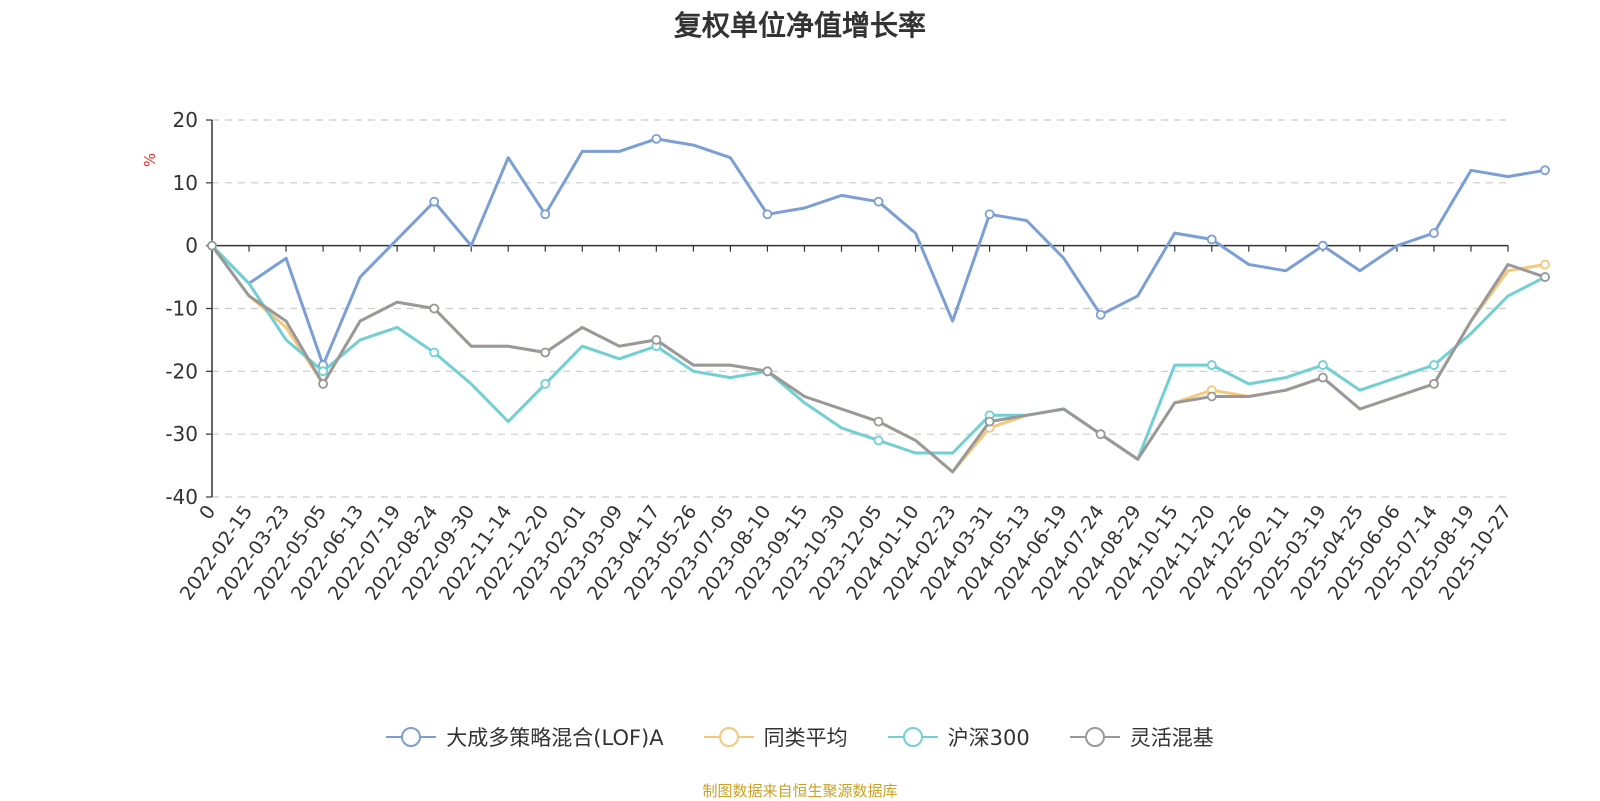  Describe the element at coordinates (181, 497) in the screenshot. I see `y-tick-label: -40` at that location.